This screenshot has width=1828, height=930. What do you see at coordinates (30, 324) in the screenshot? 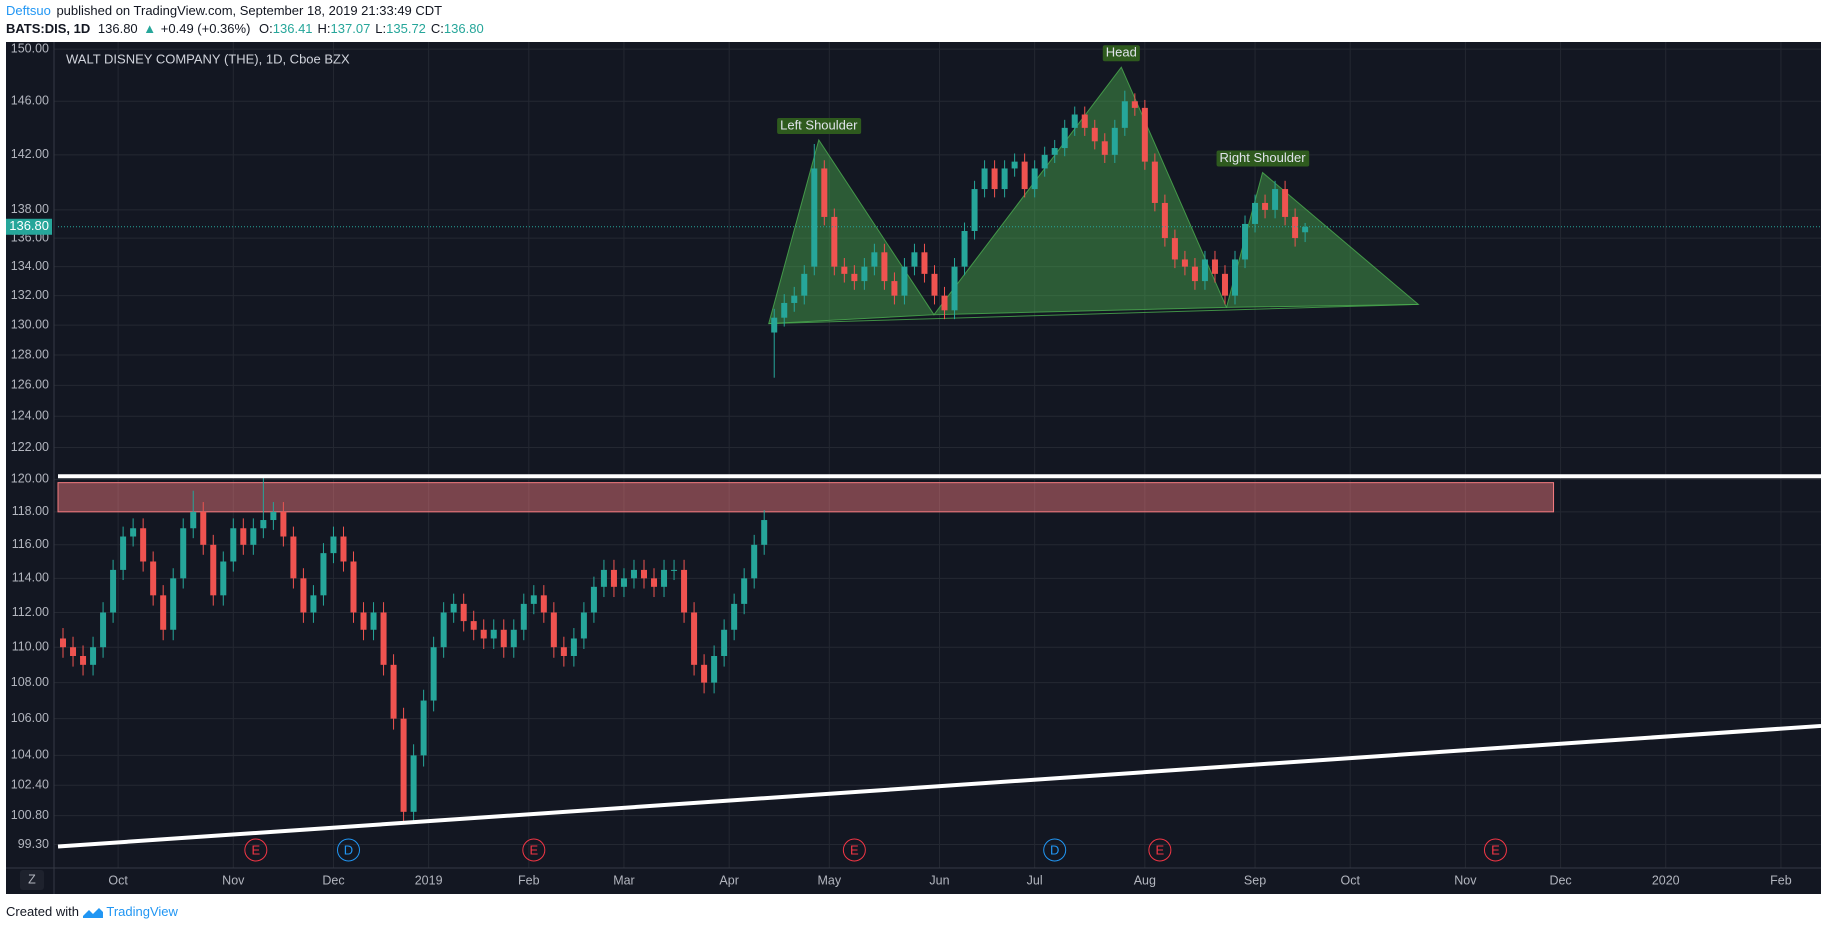
I see `y-tick-label: 130.00` at bounding box center [30, 324].